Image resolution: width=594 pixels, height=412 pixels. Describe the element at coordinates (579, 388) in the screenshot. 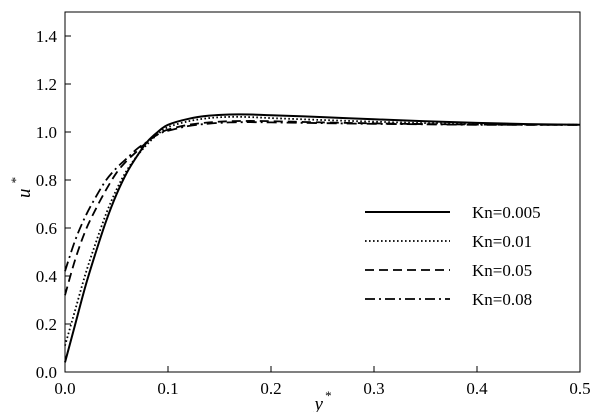

I see `x-tick-label: 0.5` at that location.